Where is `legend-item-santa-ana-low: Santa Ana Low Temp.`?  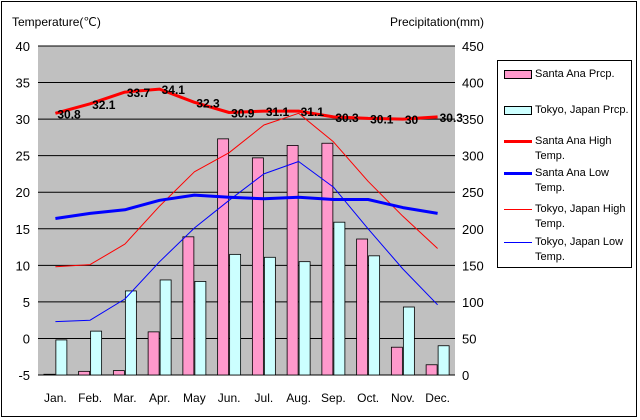 legend-item-santa-ana-low: Santa Ana Low Temp. is located at coordinates (567, 181).